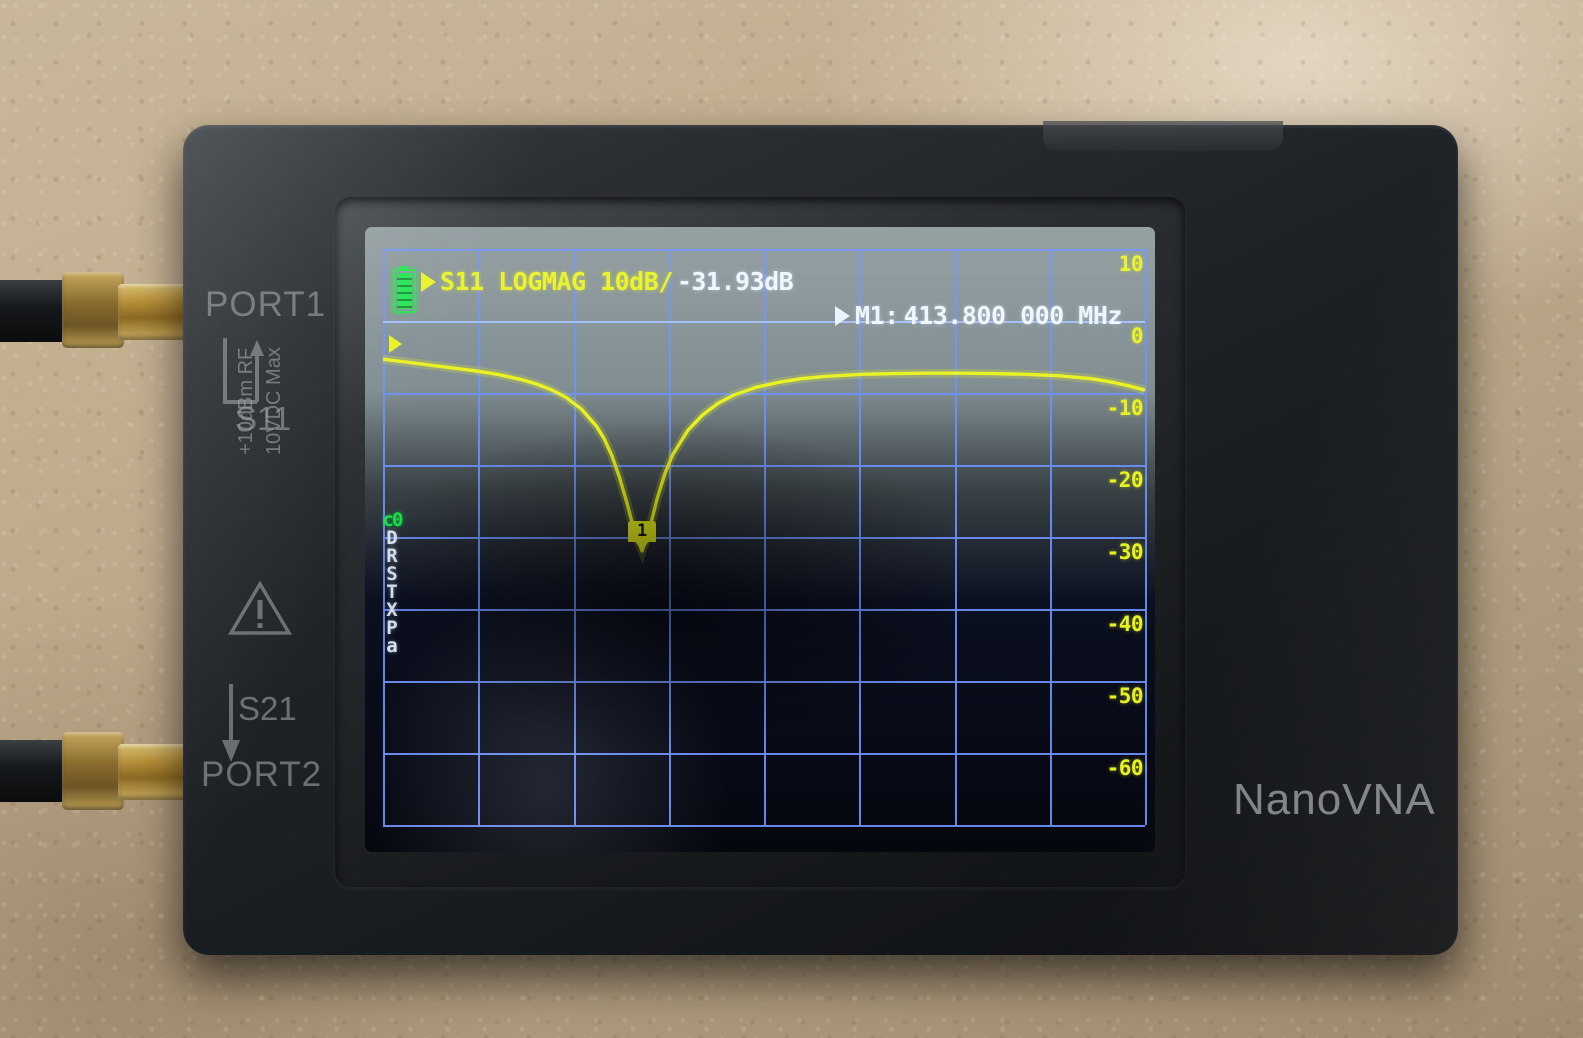  Describe the element at coordinates (735, 281) in the screenshot. I see `trace-value-label: -31.93dB` at that location.